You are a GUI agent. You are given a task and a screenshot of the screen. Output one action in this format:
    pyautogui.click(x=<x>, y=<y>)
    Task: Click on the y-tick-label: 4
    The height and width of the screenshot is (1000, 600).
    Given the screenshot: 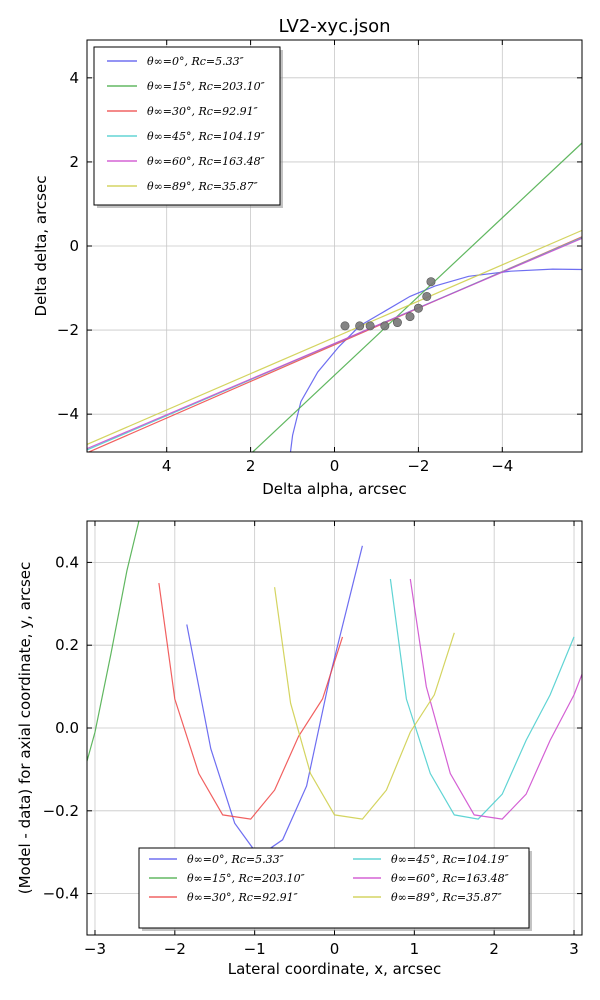 What is the action you would take?
    pyautogui.click(x=74, y=78)
    